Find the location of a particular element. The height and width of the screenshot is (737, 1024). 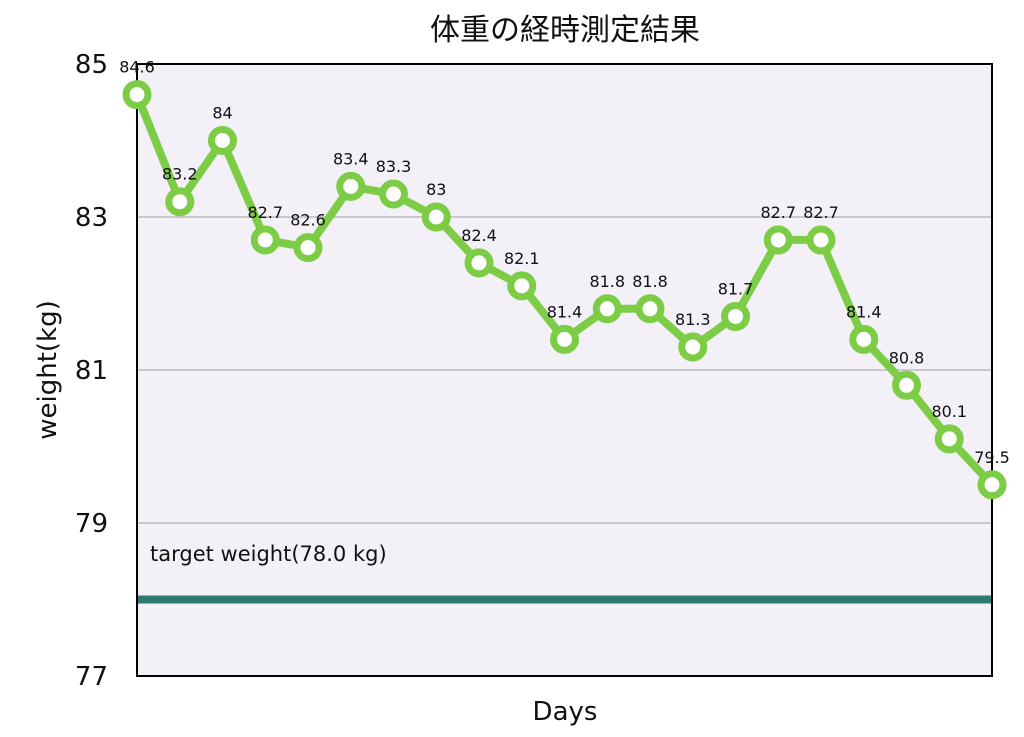

data-label: 80.8 is located at coordinates (907, 357).